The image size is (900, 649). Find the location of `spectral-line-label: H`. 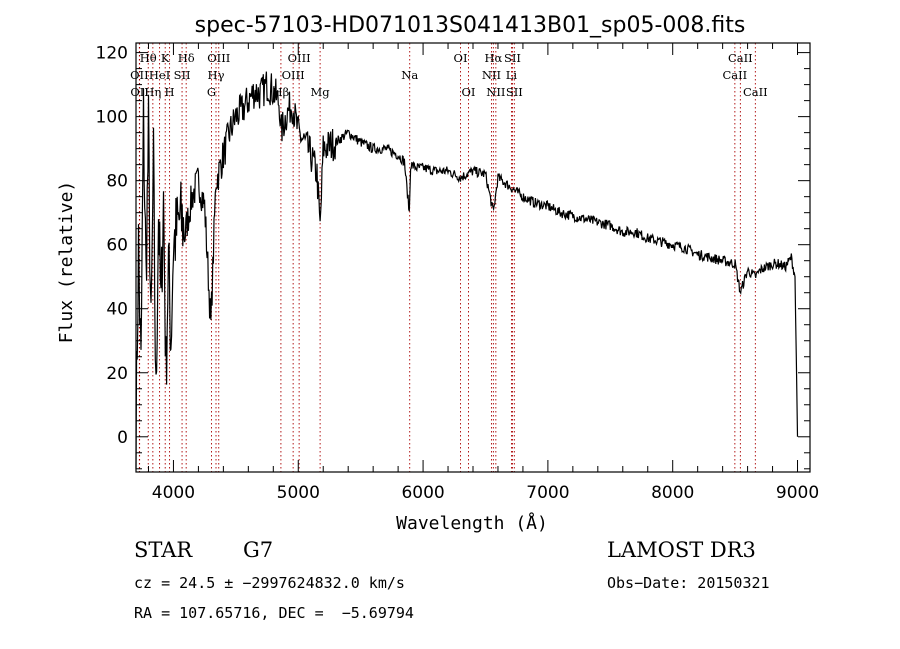

spectral-line-label: H is located at coordinates (170, 92).